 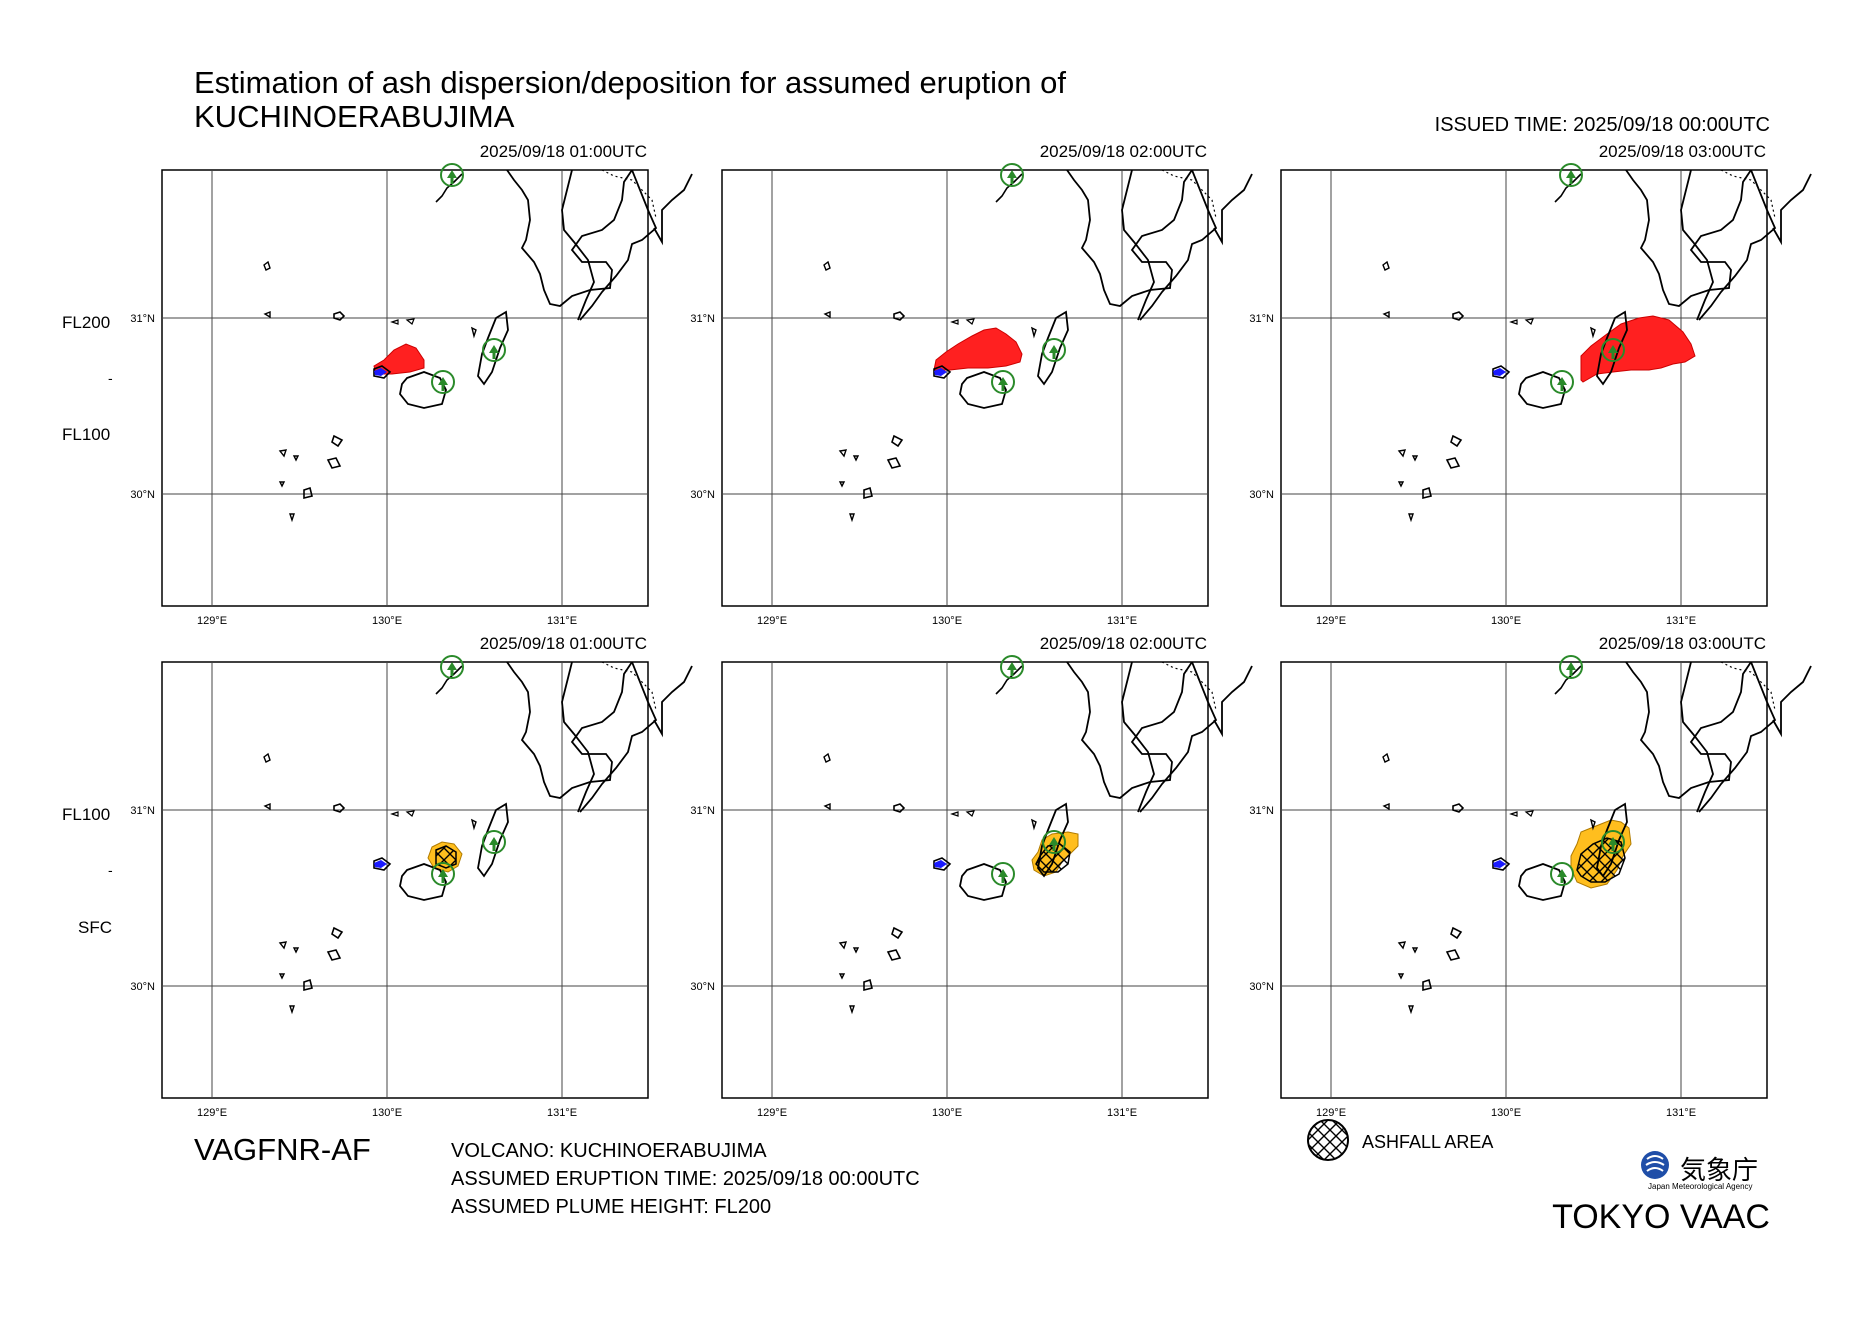 I want to click on row2-fl-top: FL100, so click(x=86, y=814).